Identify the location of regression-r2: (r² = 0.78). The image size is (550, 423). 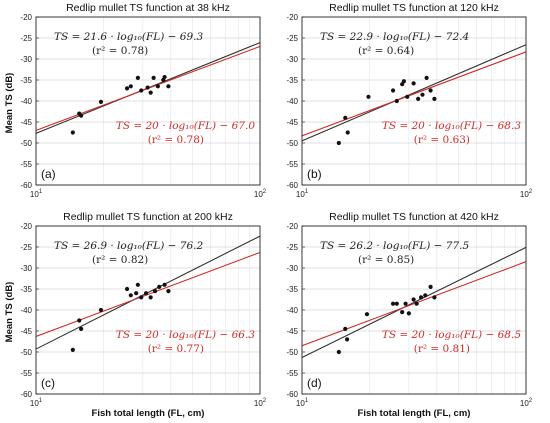
(120, 51).